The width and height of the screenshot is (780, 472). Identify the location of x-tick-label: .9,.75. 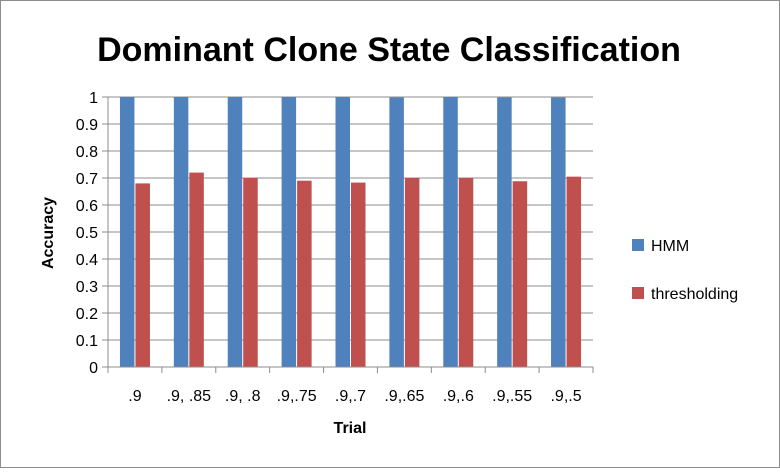
(297, 396).